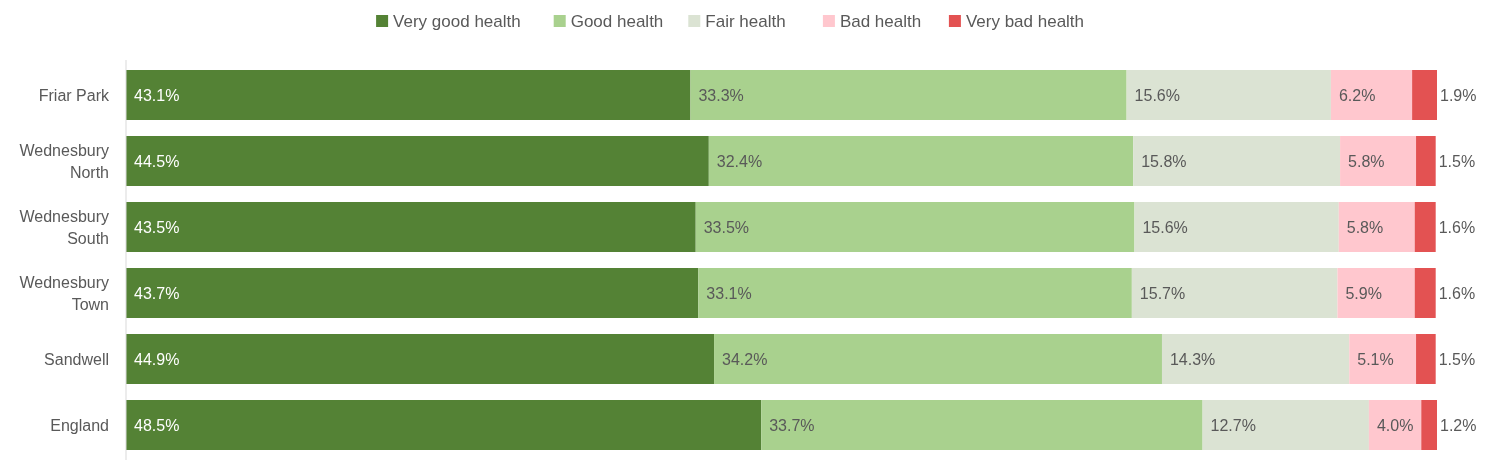  What do you see at coordinates (64, 227) in the screenshot?
I see `y-tick-label: Wednesbury South` at bounding box center [64, 227].